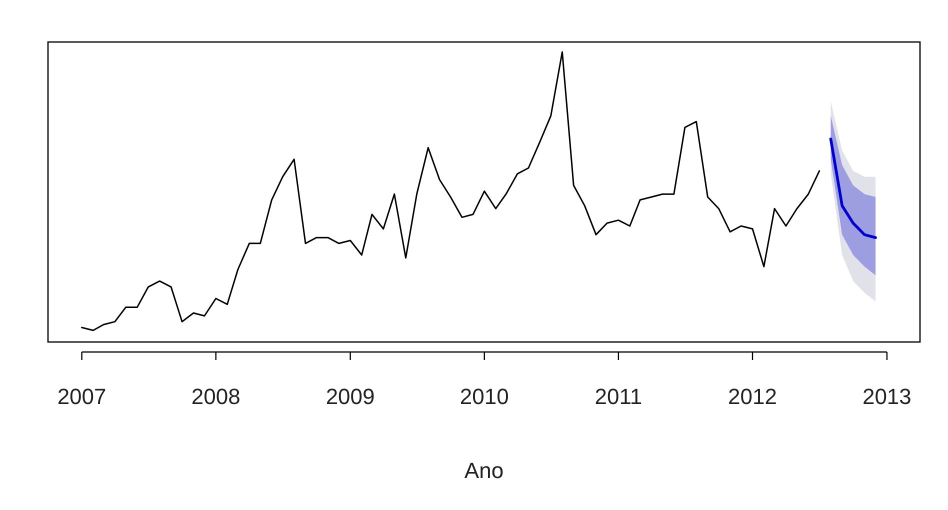  I want to click on x-tick-label: 2013, so click(887, 396).